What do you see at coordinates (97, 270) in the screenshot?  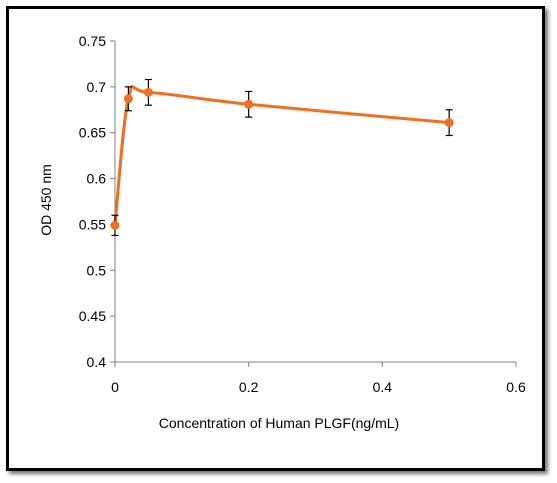 I see `y-tick-label: 0.5` at bounding box center [97, 270].